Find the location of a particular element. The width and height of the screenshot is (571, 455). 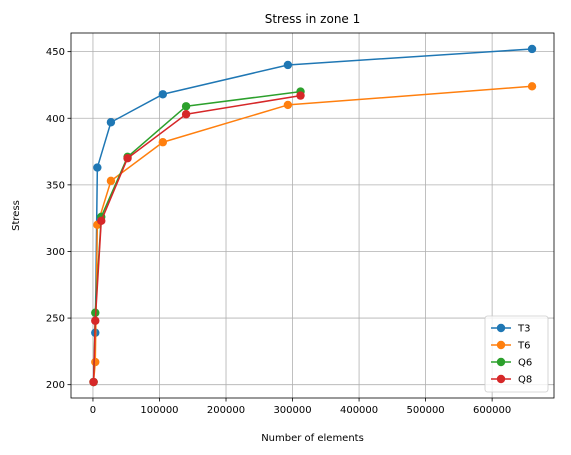

x-tick-label: 500000 is located at coordinates (426, 410).